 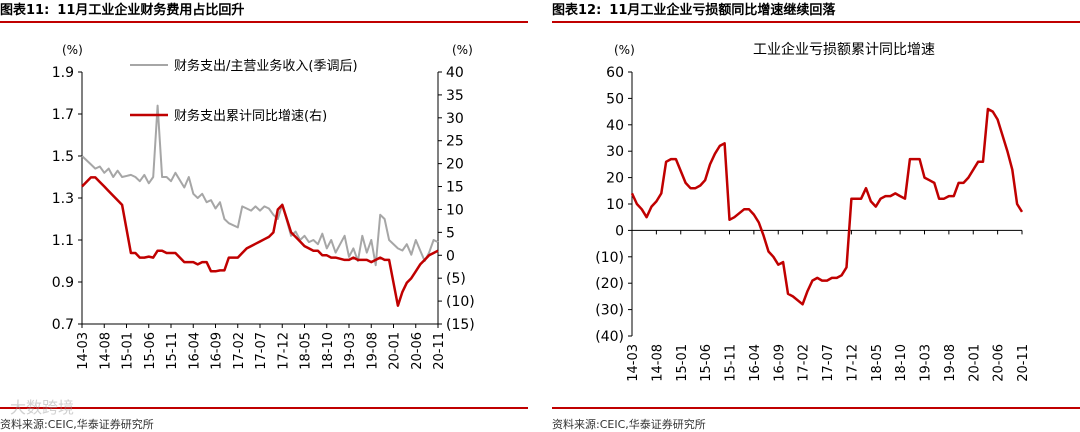 What do you see at coordinates (63, 241) in the screenshot?
I see `left-y-tick-label: 1.1` at bounding box center [63, 241].